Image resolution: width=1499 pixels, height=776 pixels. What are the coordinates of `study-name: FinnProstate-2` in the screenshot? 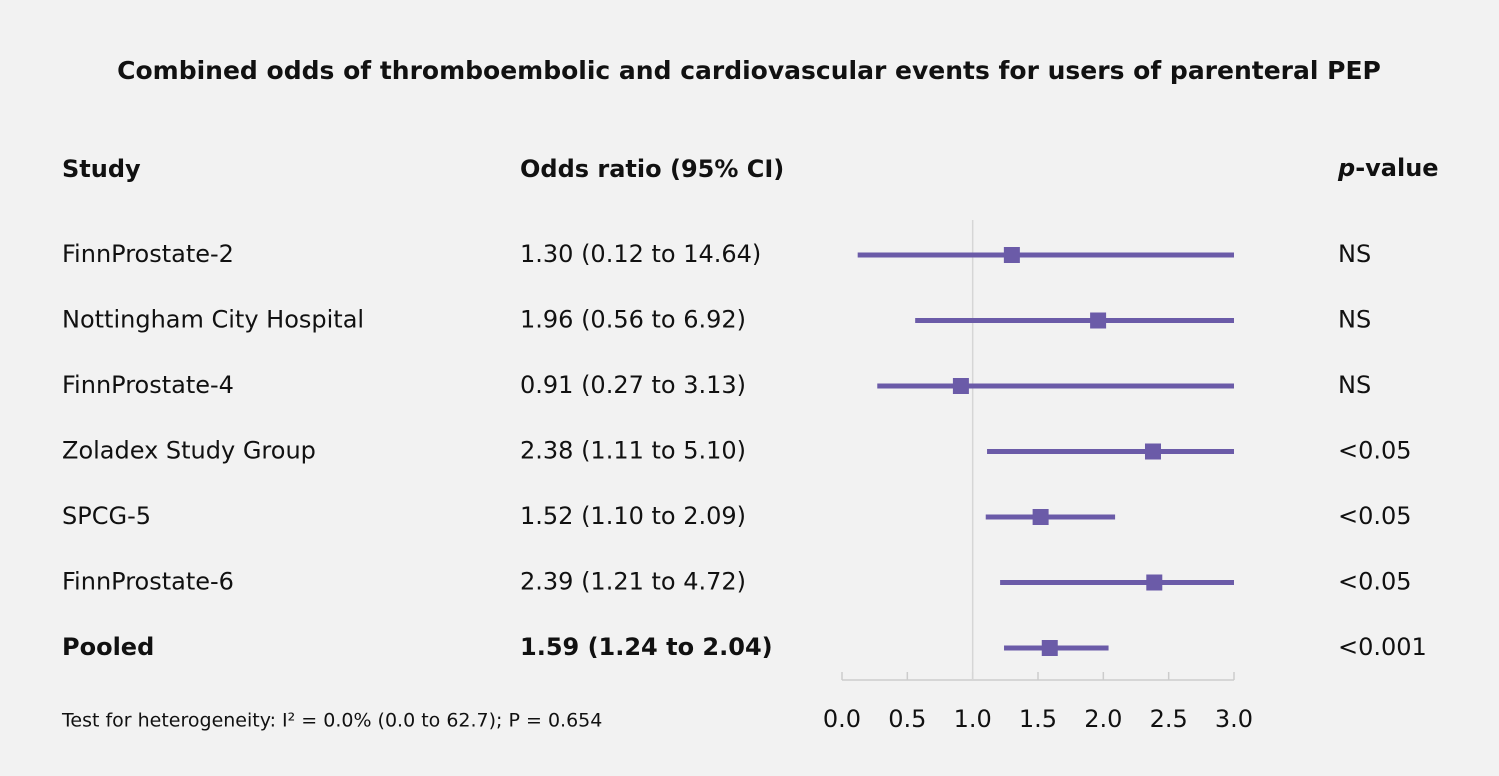 It's located at (148, 254).